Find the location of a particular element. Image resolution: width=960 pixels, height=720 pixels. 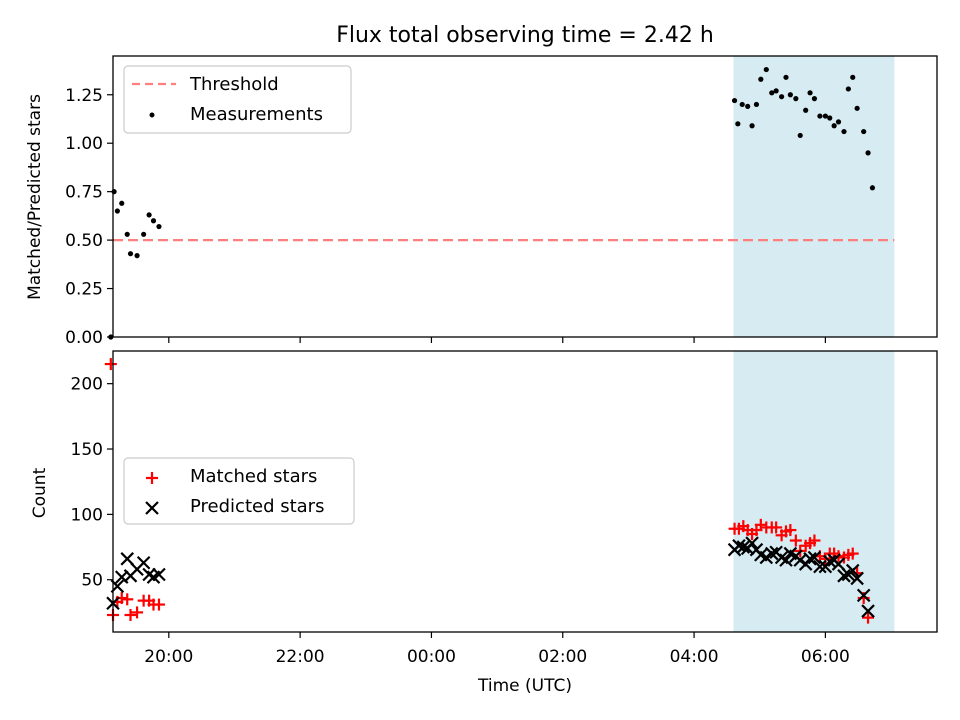

legend-measurements-label: Measurements is located at coordinates (256, 114).